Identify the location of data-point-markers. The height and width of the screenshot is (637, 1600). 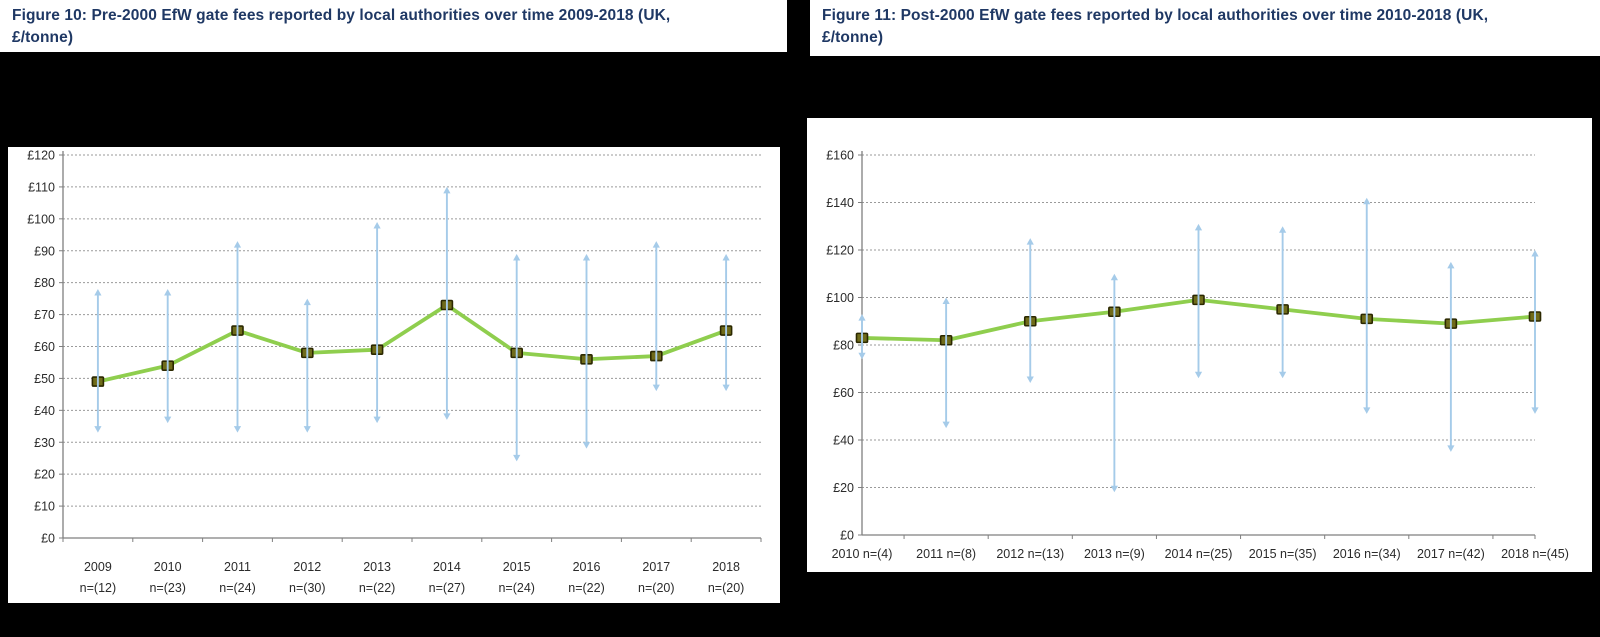
(412, 343).